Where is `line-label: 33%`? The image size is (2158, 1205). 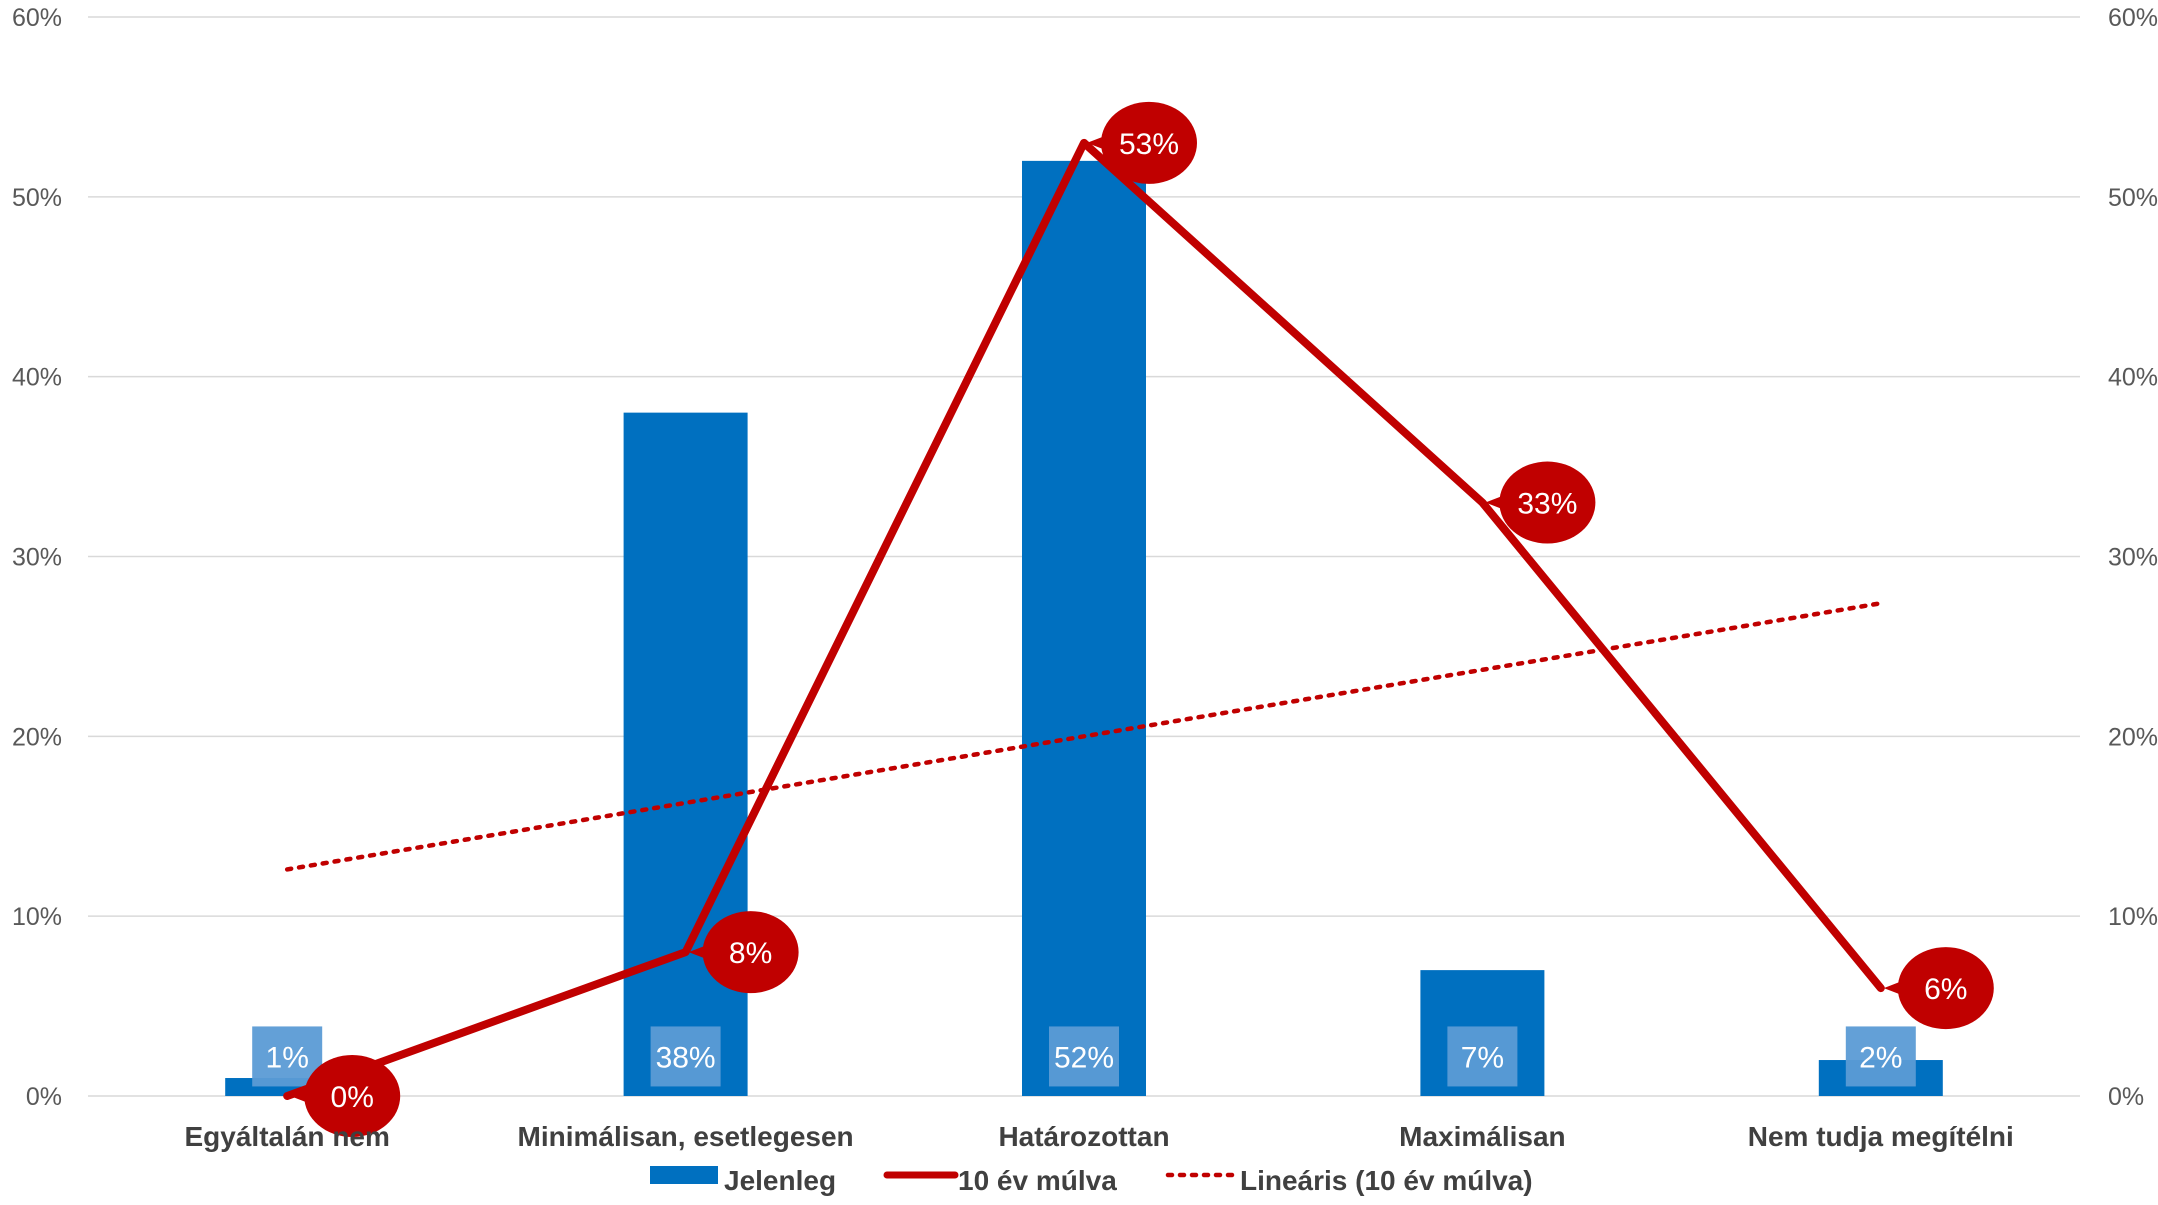
line-label: 33% is located at coordinates (1540, 502).